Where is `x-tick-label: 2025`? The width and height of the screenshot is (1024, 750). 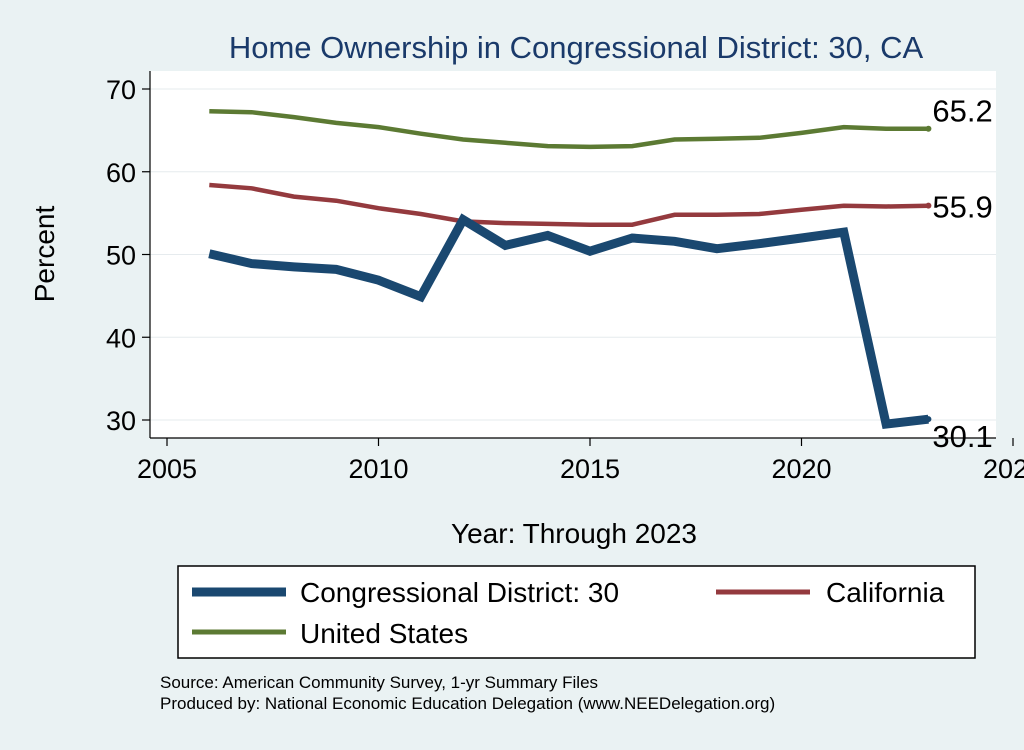 x-tick-label: 2025 is located at coordinates (1003, 469).